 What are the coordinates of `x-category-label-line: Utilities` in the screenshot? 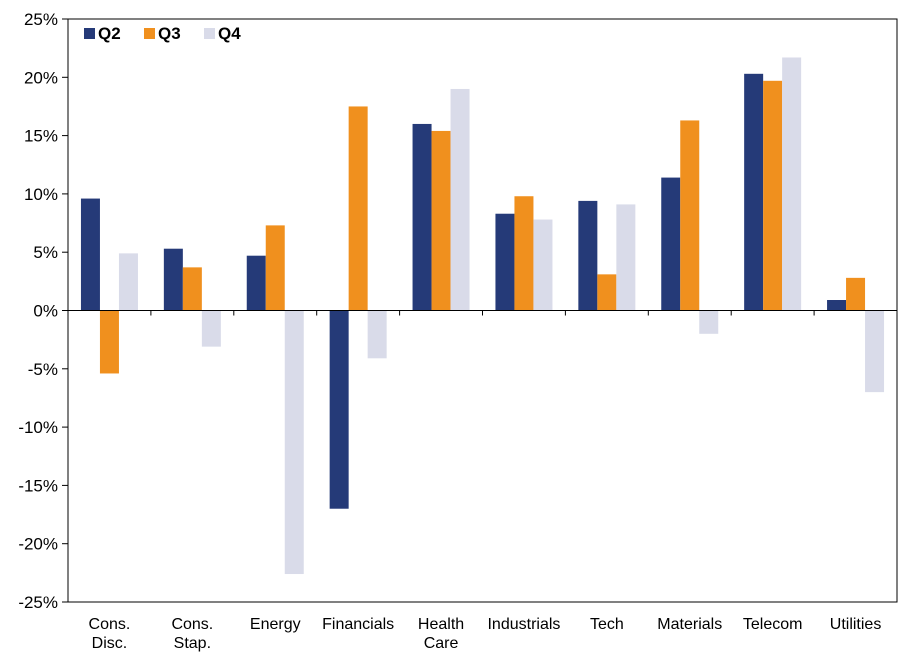 It's located at (856, 624).